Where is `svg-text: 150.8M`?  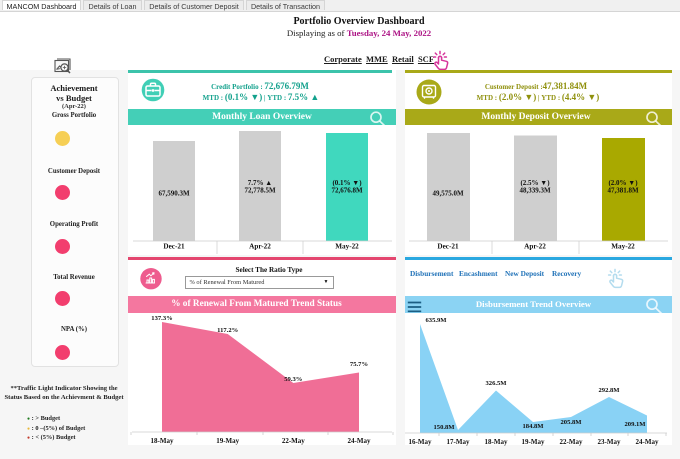 svg-text: 150.8M is located at coordinates (444, 427).